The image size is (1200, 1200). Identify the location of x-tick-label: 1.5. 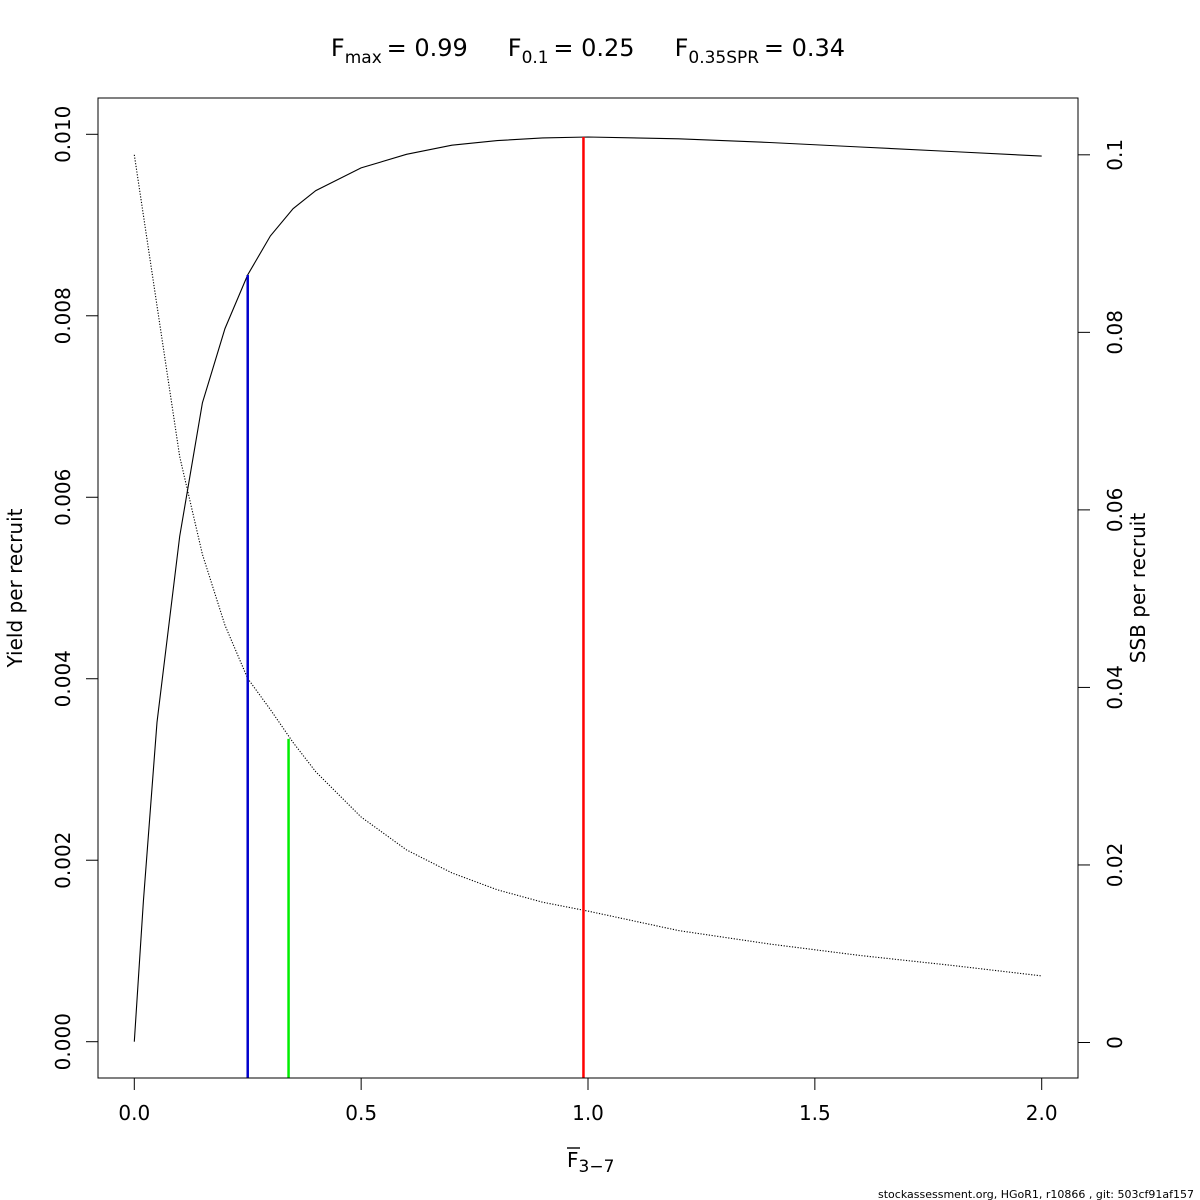
(815, 1113).